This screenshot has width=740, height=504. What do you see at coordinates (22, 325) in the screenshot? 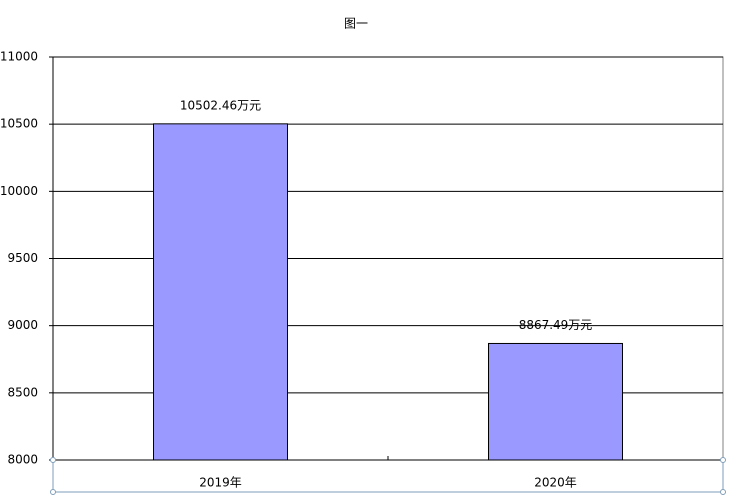
I see `y-tick-label: 9000` at bounding box center [22, 325].